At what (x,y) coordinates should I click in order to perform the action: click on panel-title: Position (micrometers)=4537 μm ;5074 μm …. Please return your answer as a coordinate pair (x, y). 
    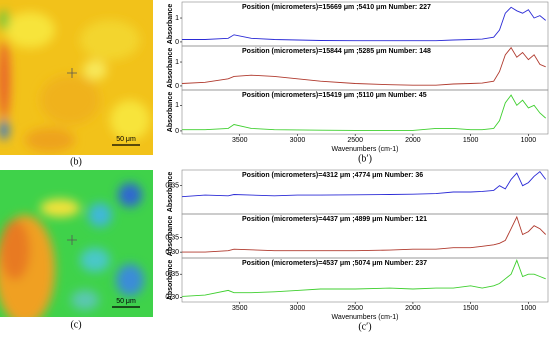
    Looking at the image, I should click on (334, 263).